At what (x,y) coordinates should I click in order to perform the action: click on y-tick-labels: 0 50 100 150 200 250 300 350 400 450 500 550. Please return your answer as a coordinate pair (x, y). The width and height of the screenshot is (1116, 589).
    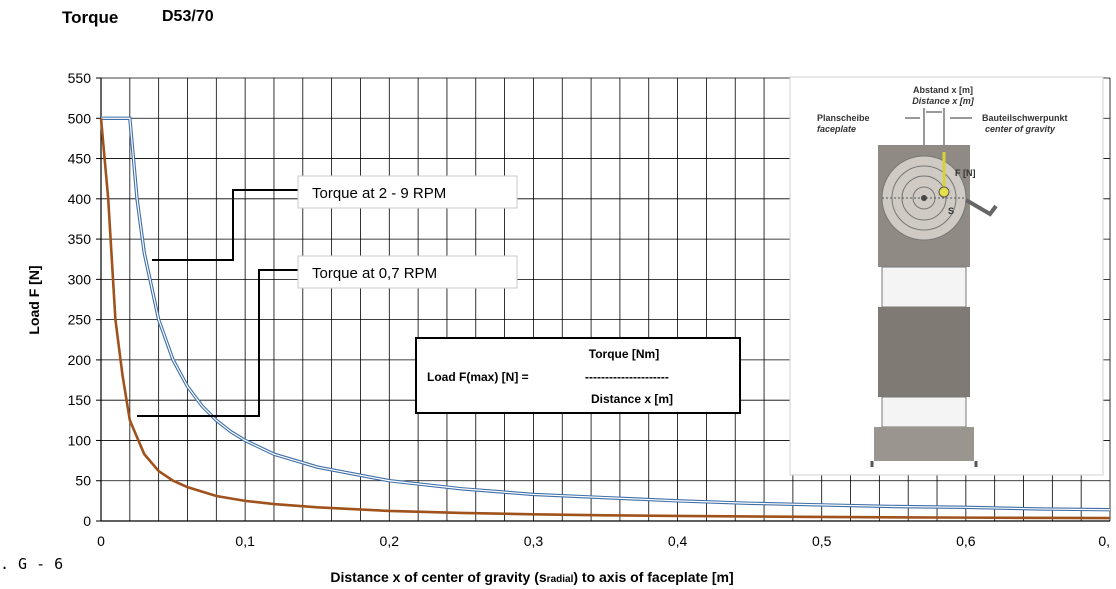
    Looking at the image, I should click on (84, 299).